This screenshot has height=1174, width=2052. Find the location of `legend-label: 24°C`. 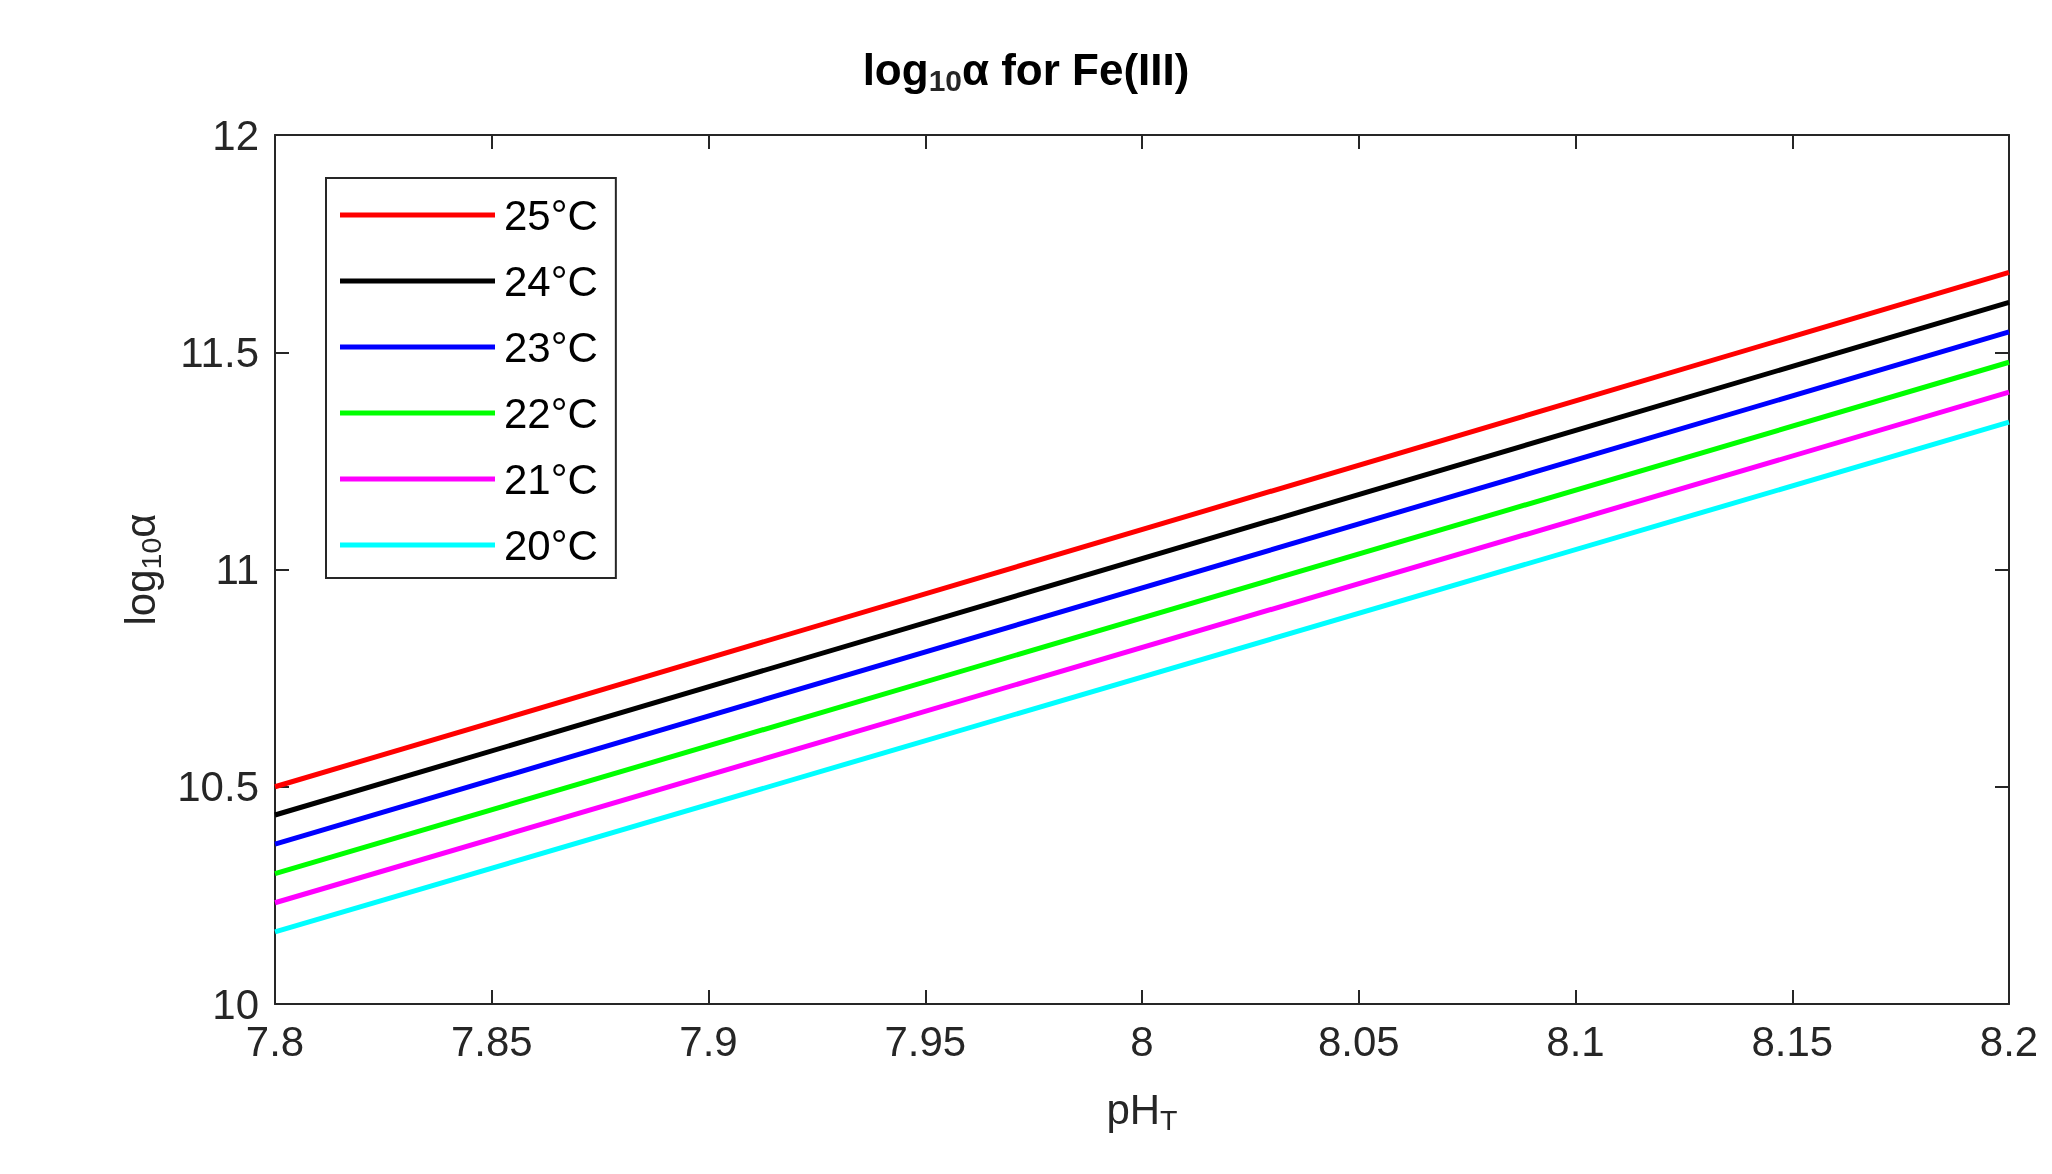

legend-label: 24°C is located at coordinates (551, 281).